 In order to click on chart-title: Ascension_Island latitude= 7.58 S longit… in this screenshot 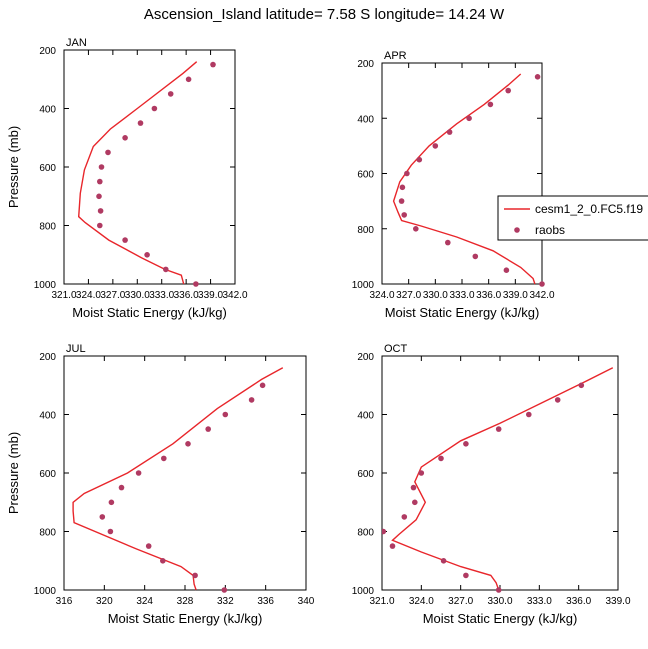, I will do `click(324, 14)`.